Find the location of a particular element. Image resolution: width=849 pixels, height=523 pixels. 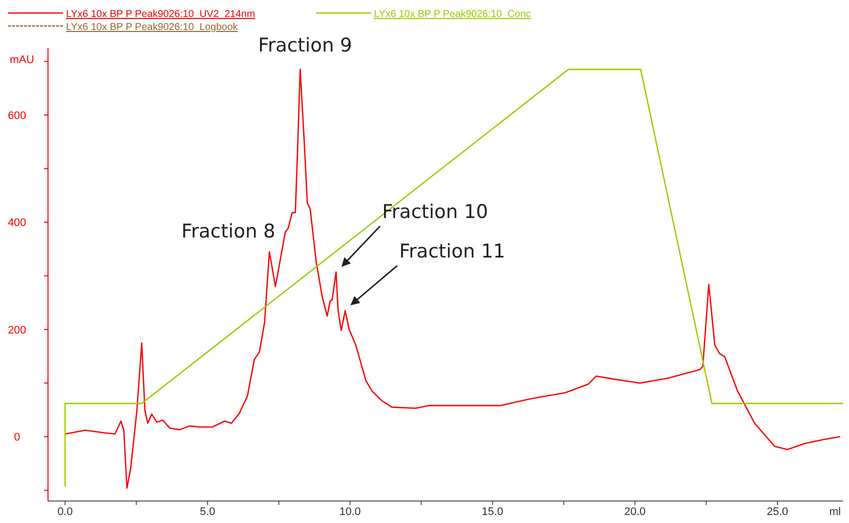

legend-label: LYx6 10x BP P Peak9026:10_Logbook is located at coordinates (152, 27).